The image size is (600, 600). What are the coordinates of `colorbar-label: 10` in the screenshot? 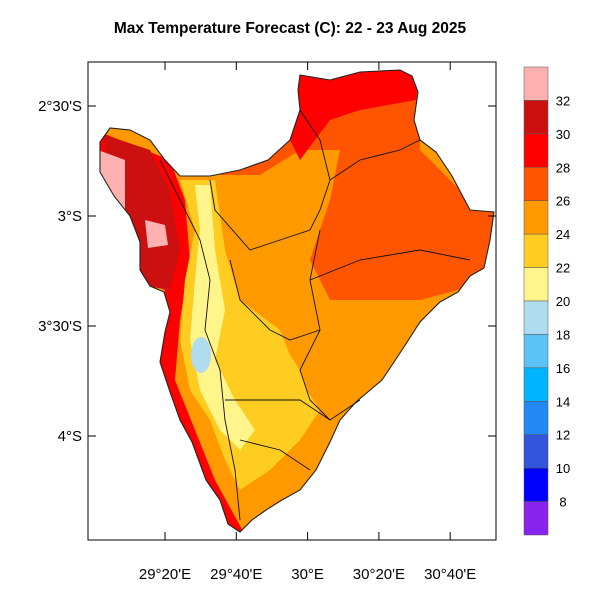 It's located at (563, 468).